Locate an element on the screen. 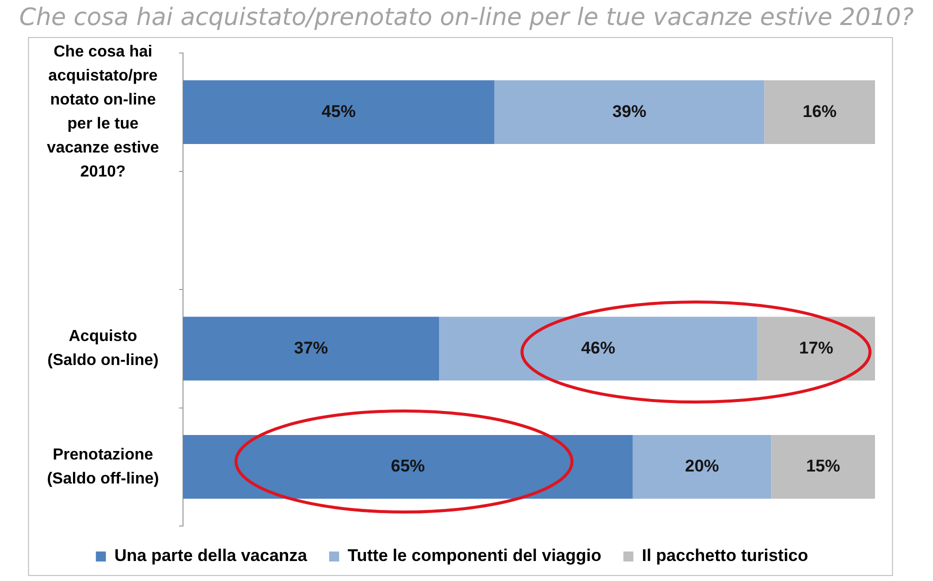 Image resolution: width=933 pixels, height=581 pixels. chart-title: Che cosa hai acquistato/prenotato on-line per le tue vacanze estive 2010? is located at coordinates (466, 17).